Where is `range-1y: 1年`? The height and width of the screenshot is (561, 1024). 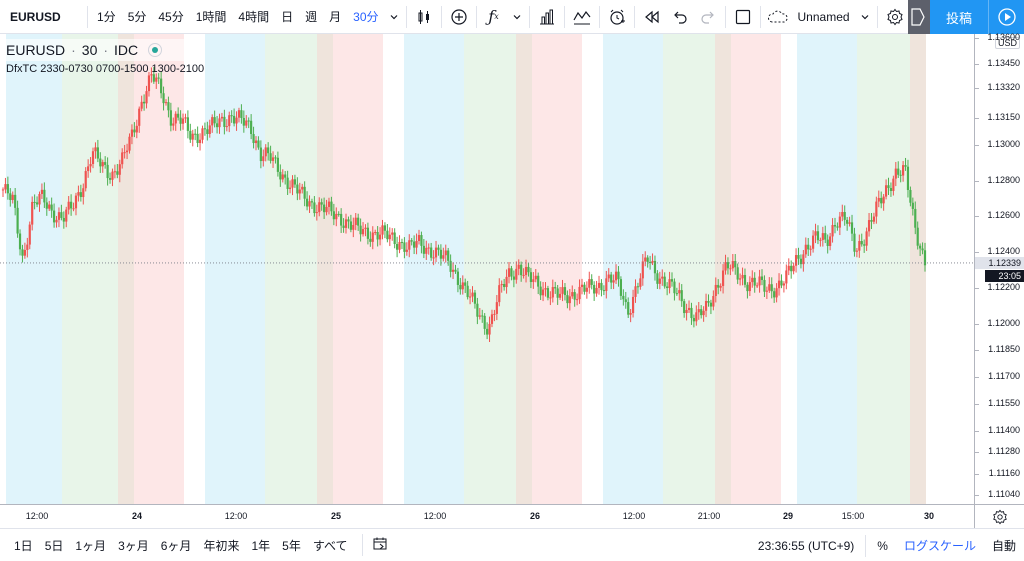
range-1y: 1年 is located at coordinates (261, 545).